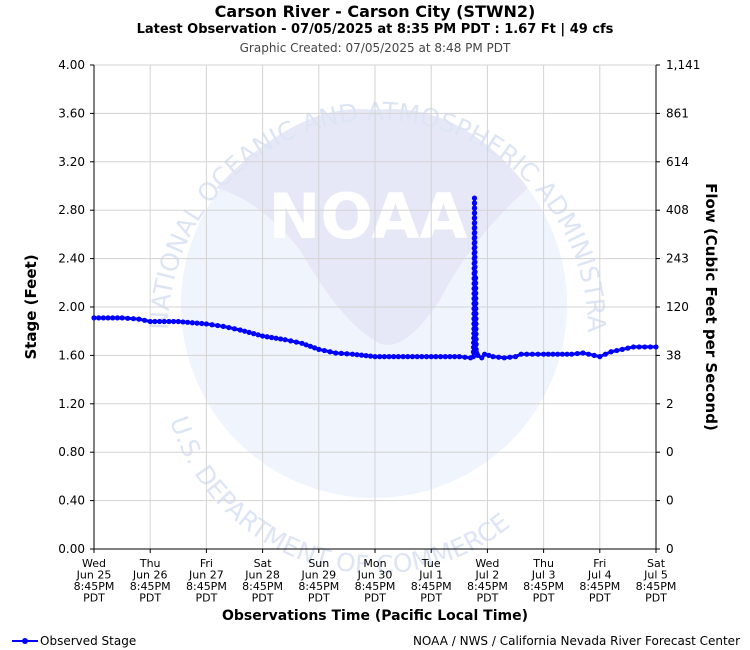 This screenshot has width=750, height=650. What do you see at coordinates (677, 259) in the screenshot?
I see `y2-tick-label: 243` at bounding box center [677, 259].